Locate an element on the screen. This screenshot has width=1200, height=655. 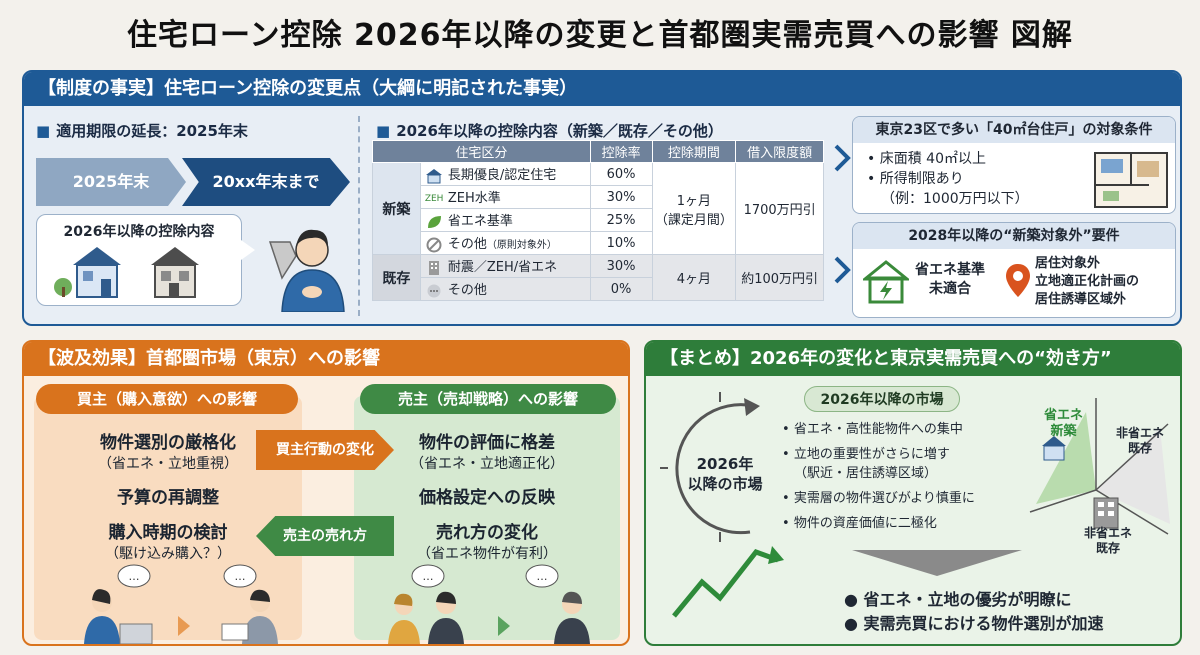
market-point: • 物件の資産価値に二極化 is located at coordinates (859, 523).